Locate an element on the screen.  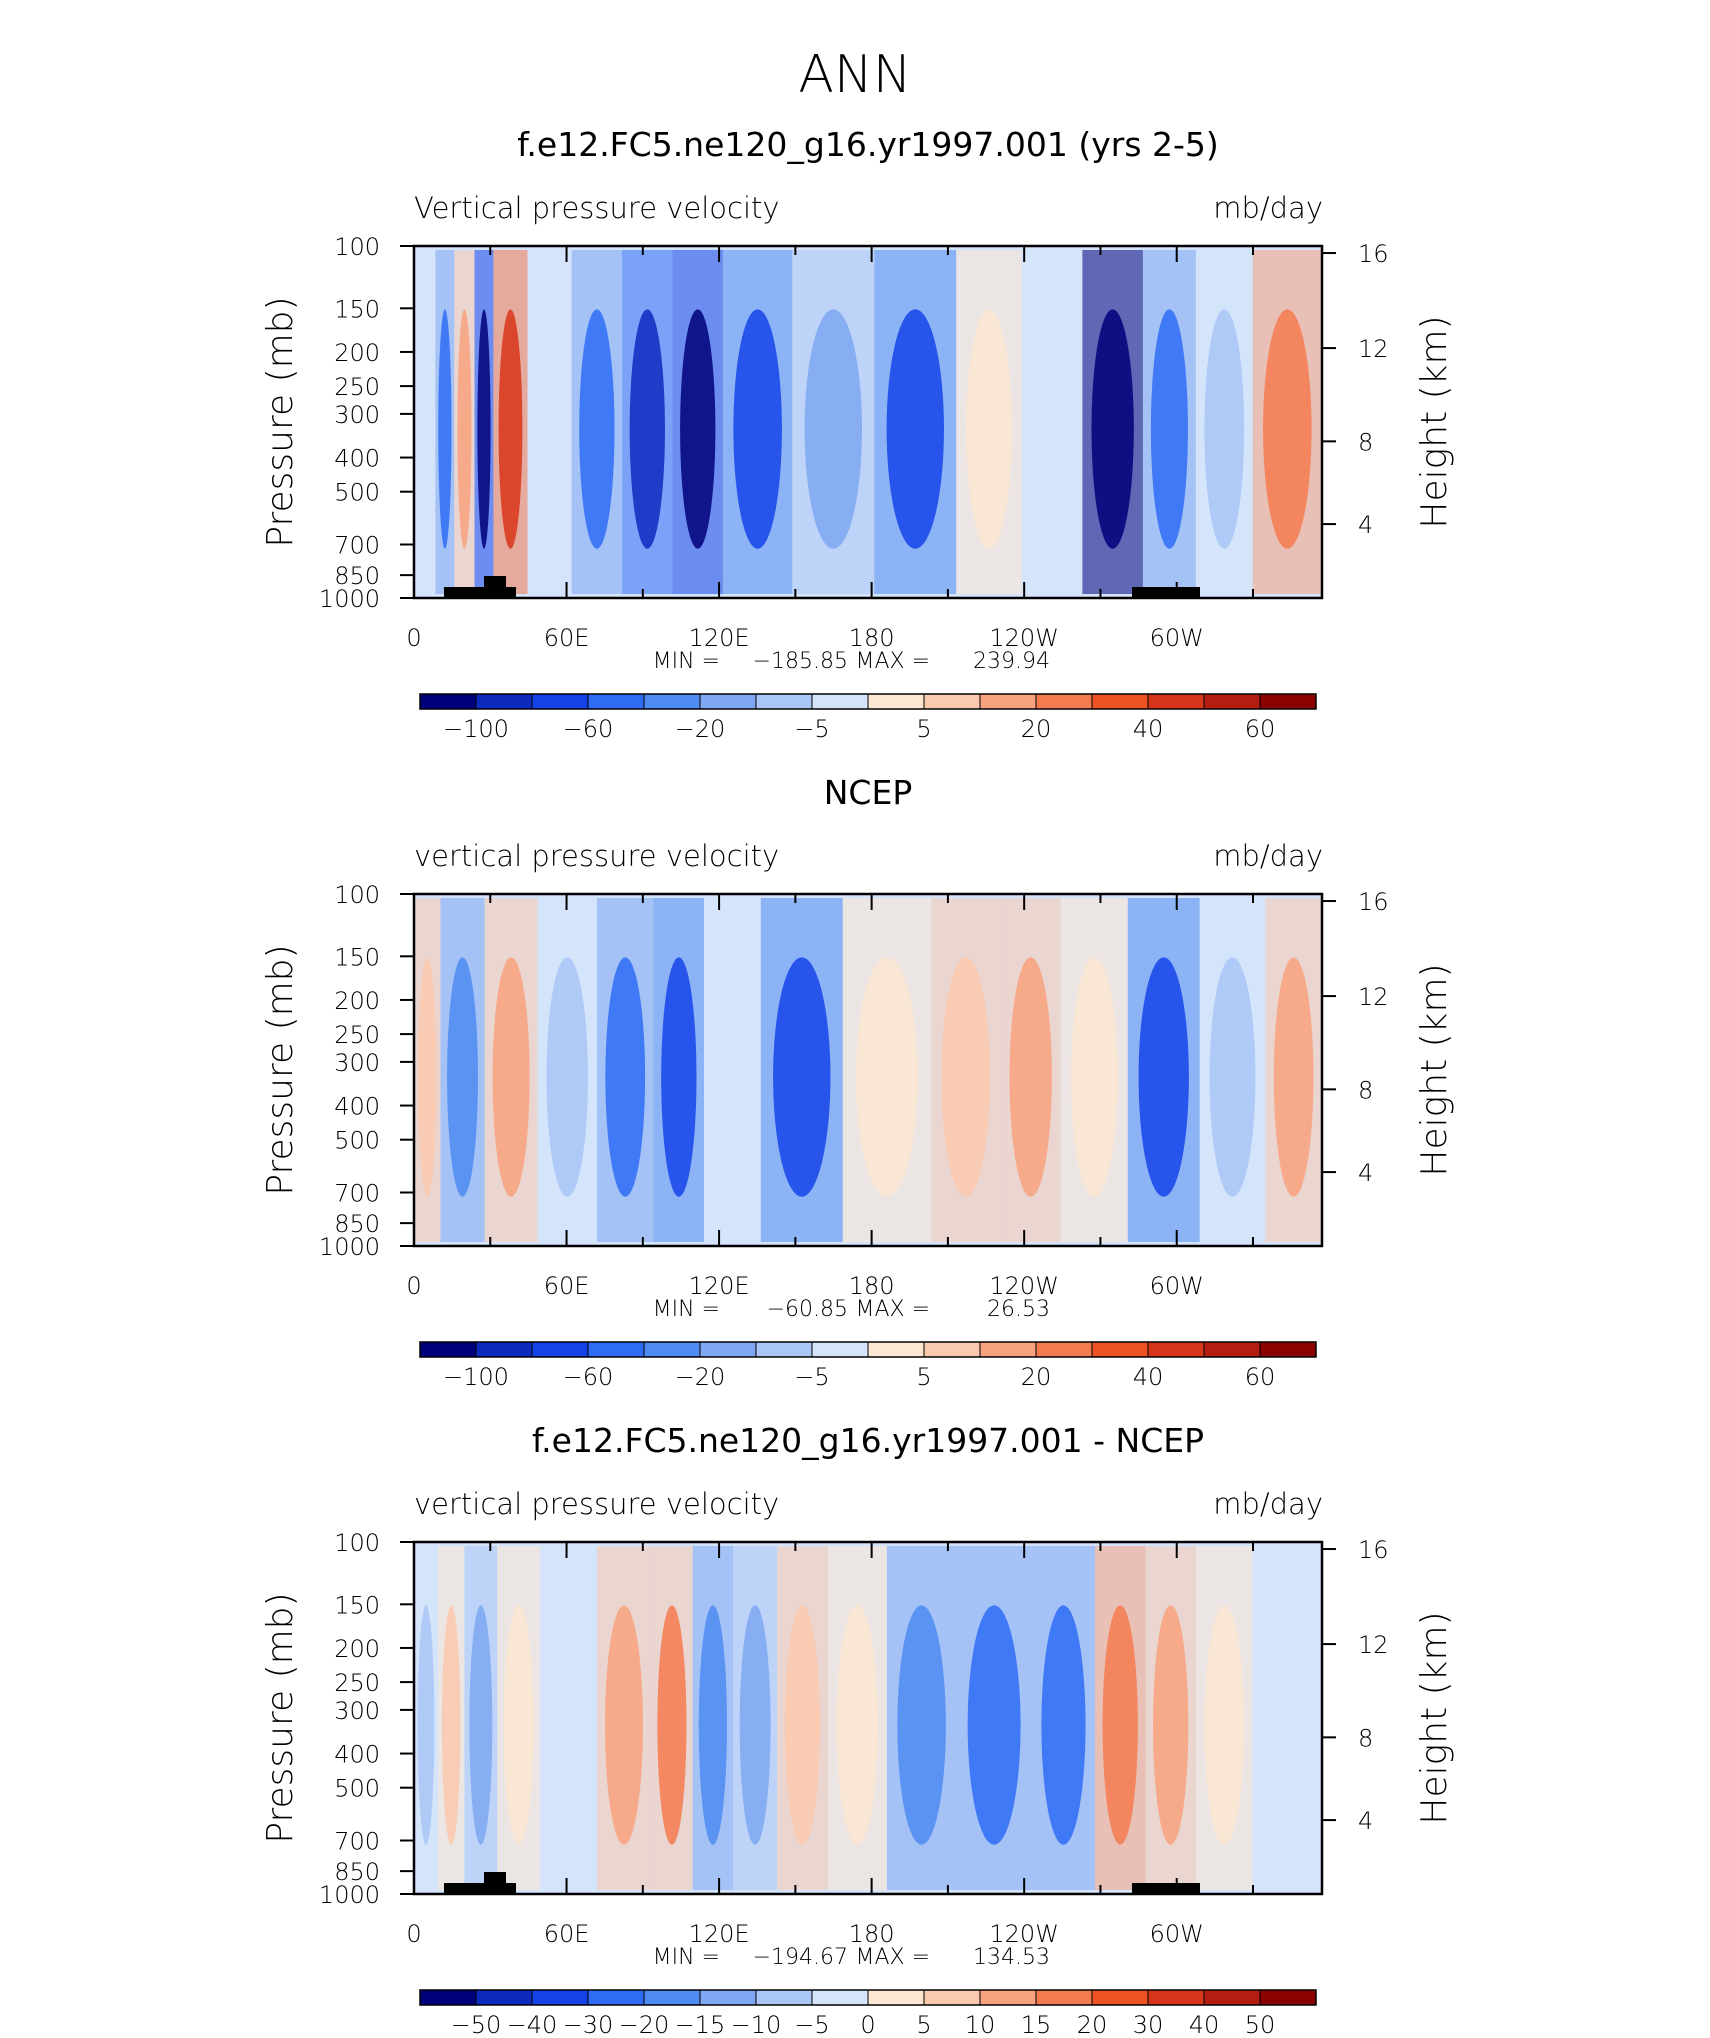
height-tick-label: 12 is located at coordinates (1373, 1645).